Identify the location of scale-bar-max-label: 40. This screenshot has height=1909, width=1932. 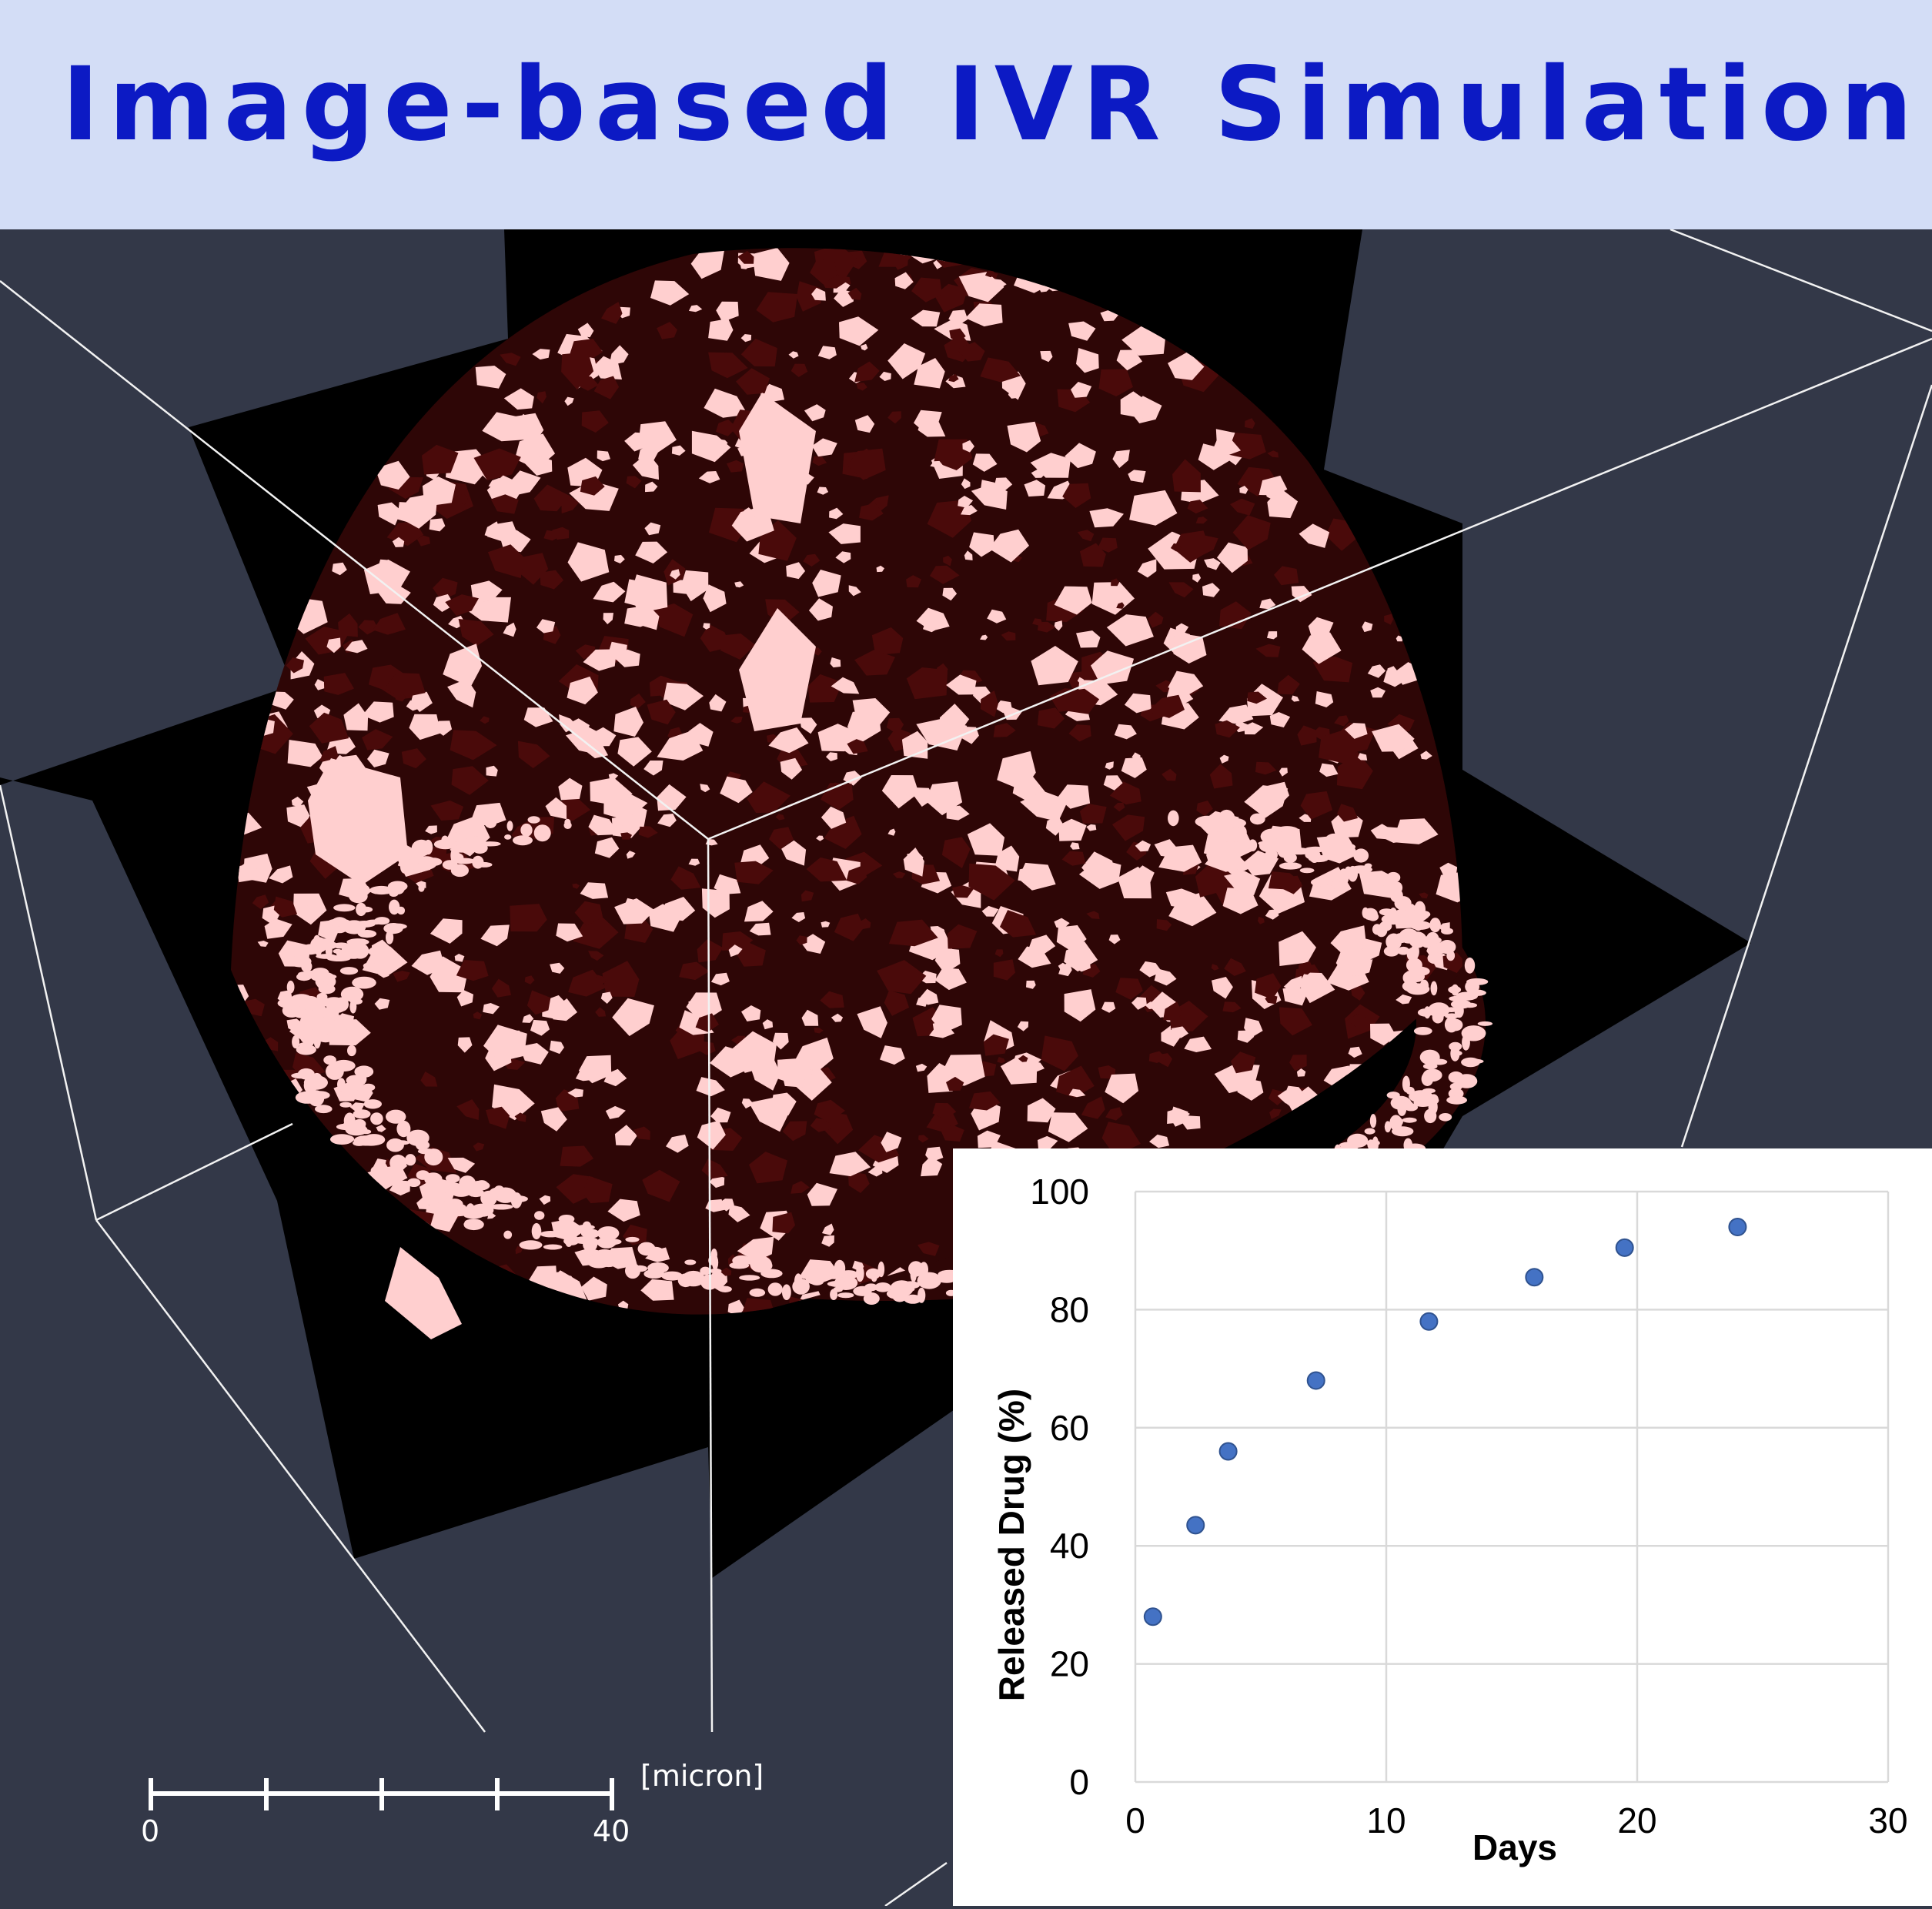
(611, 1831).